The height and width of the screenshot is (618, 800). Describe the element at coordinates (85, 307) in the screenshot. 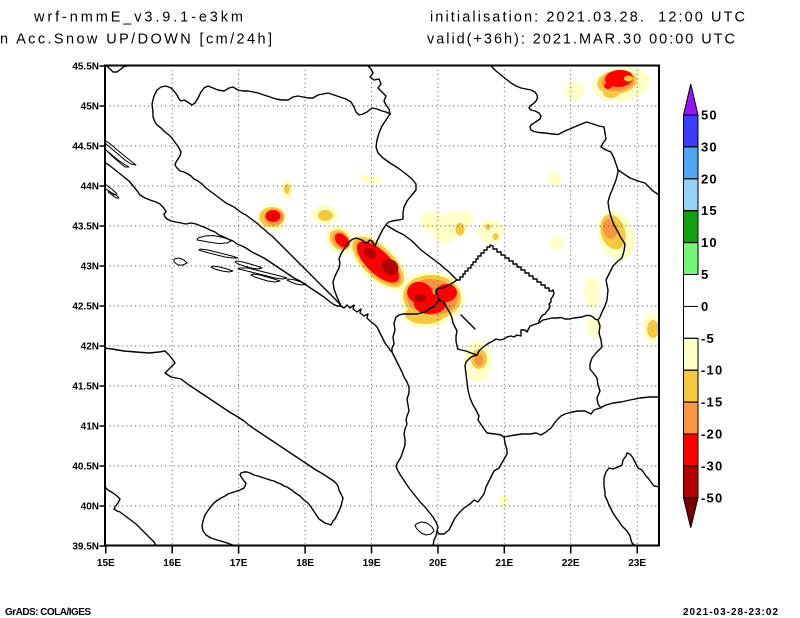

I see `svg-text: 42.5N` at that location.